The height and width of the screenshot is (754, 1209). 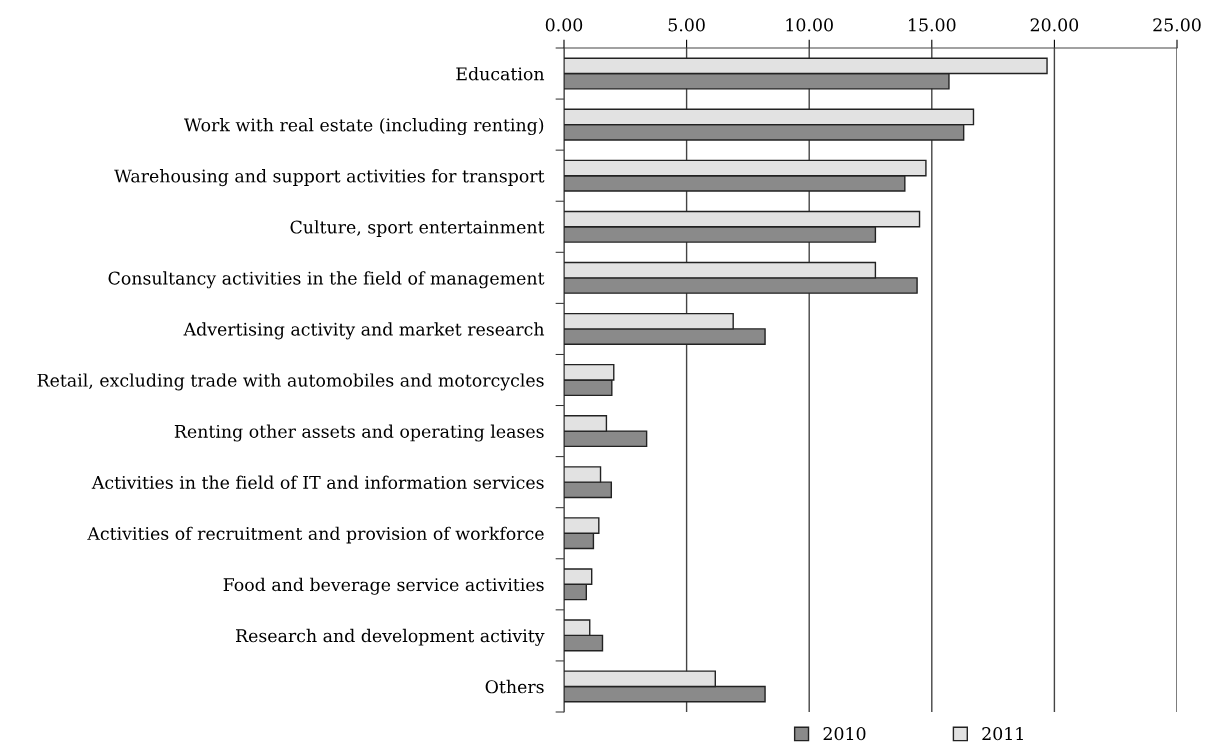 What do you see at coordinates (686, 25) in the screenshot?
I see `x-tick-label: 5.00` at bounding box center [686, 25].